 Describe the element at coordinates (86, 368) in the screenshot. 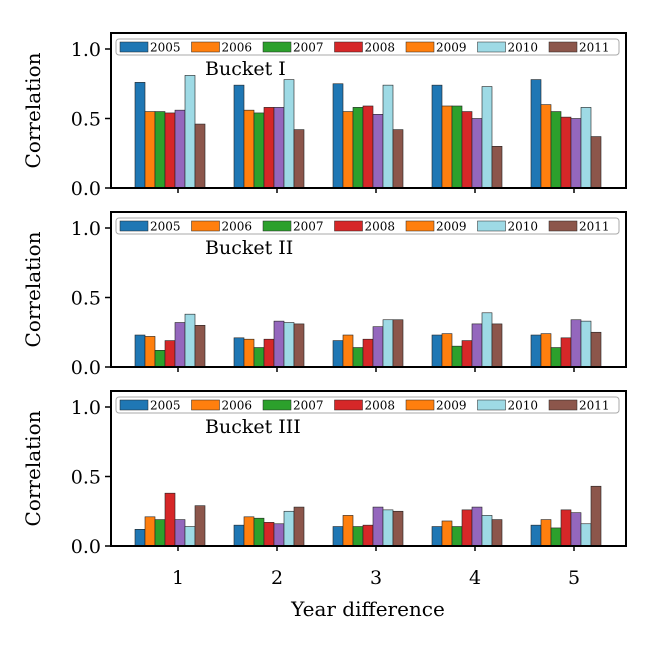

I see `y-tick-label: 0.0` at that location.